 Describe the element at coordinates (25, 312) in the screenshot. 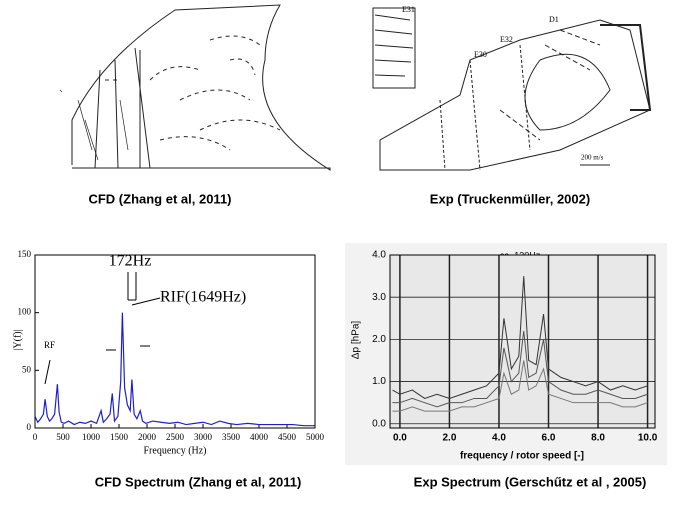

I see `y-tick-label: 100` at that location.